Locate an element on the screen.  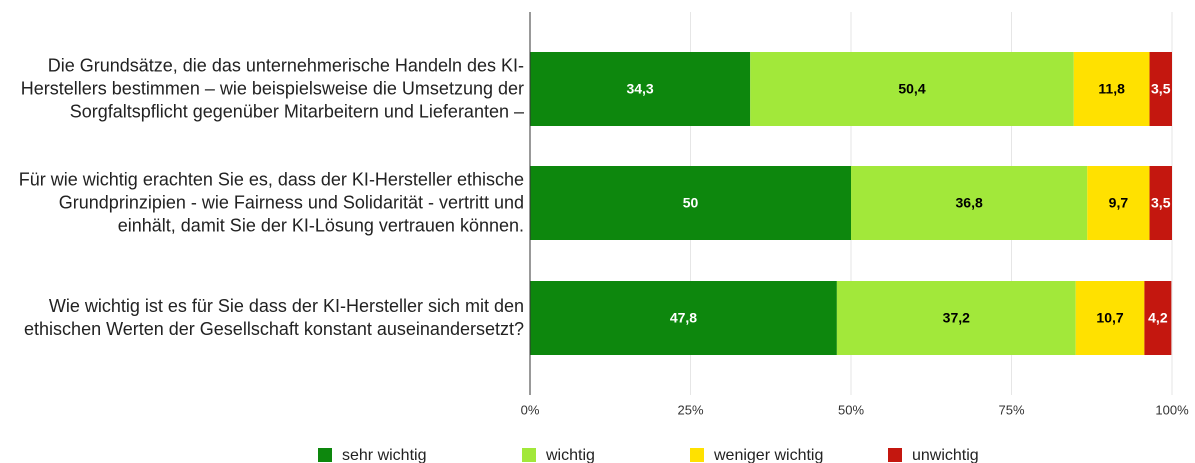
value-label: 4,2 is located at coordinates (1158, 318).